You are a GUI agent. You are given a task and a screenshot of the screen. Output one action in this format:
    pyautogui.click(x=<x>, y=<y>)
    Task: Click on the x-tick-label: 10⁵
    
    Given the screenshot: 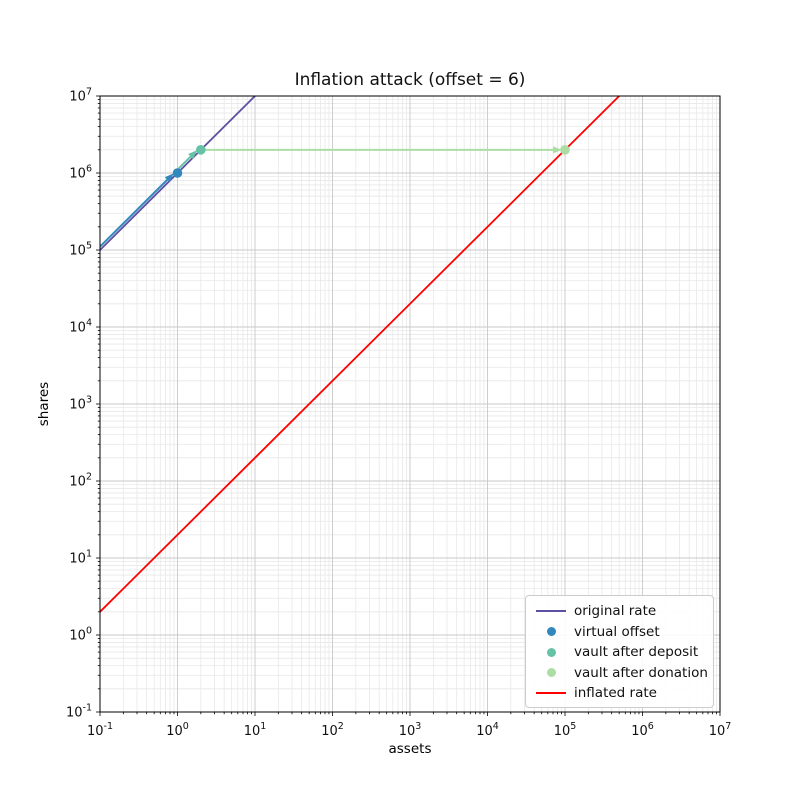 What is the action you would take?
    pyautogui.click(x=565, y=730)
    